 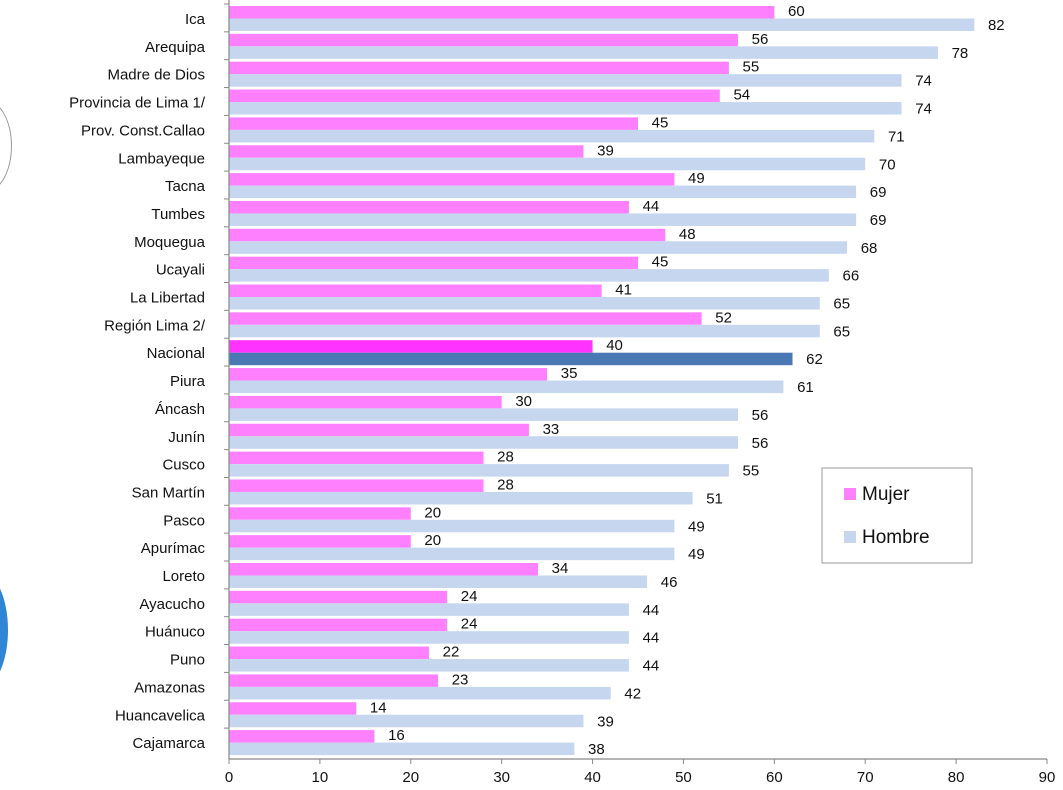 What do you see at coordinates (596, 749) in the screenshot?
I see `value-label-hombre: 38` at bounding box center [596, 749].